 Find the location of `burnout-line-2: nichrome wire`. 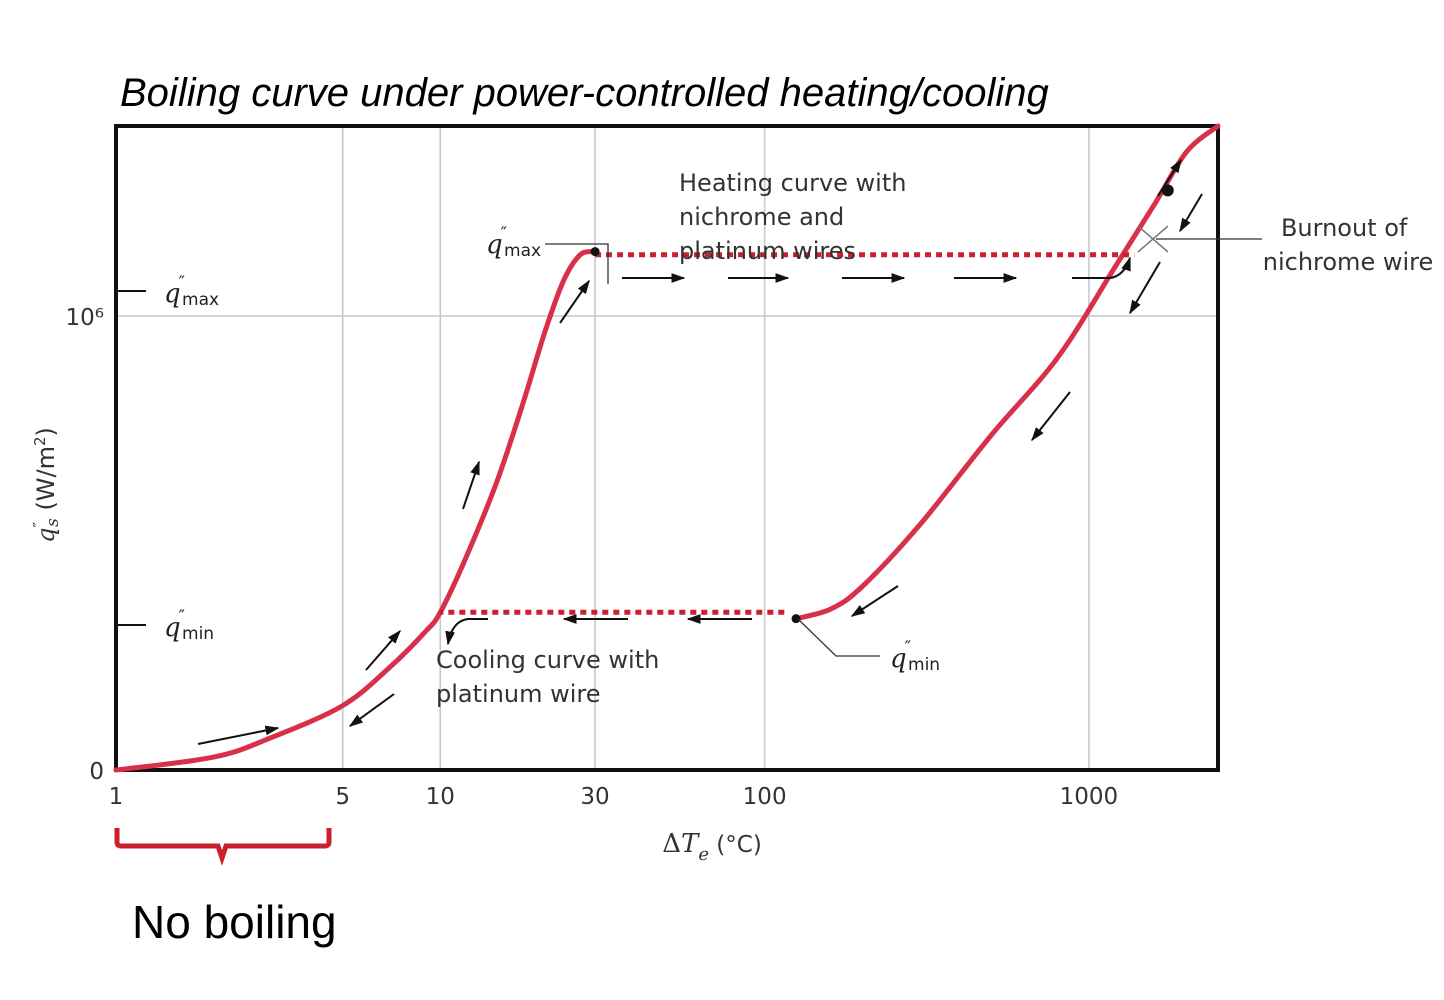

burnout-line-2: nichrome wire is located at coordinates (1348, 262).